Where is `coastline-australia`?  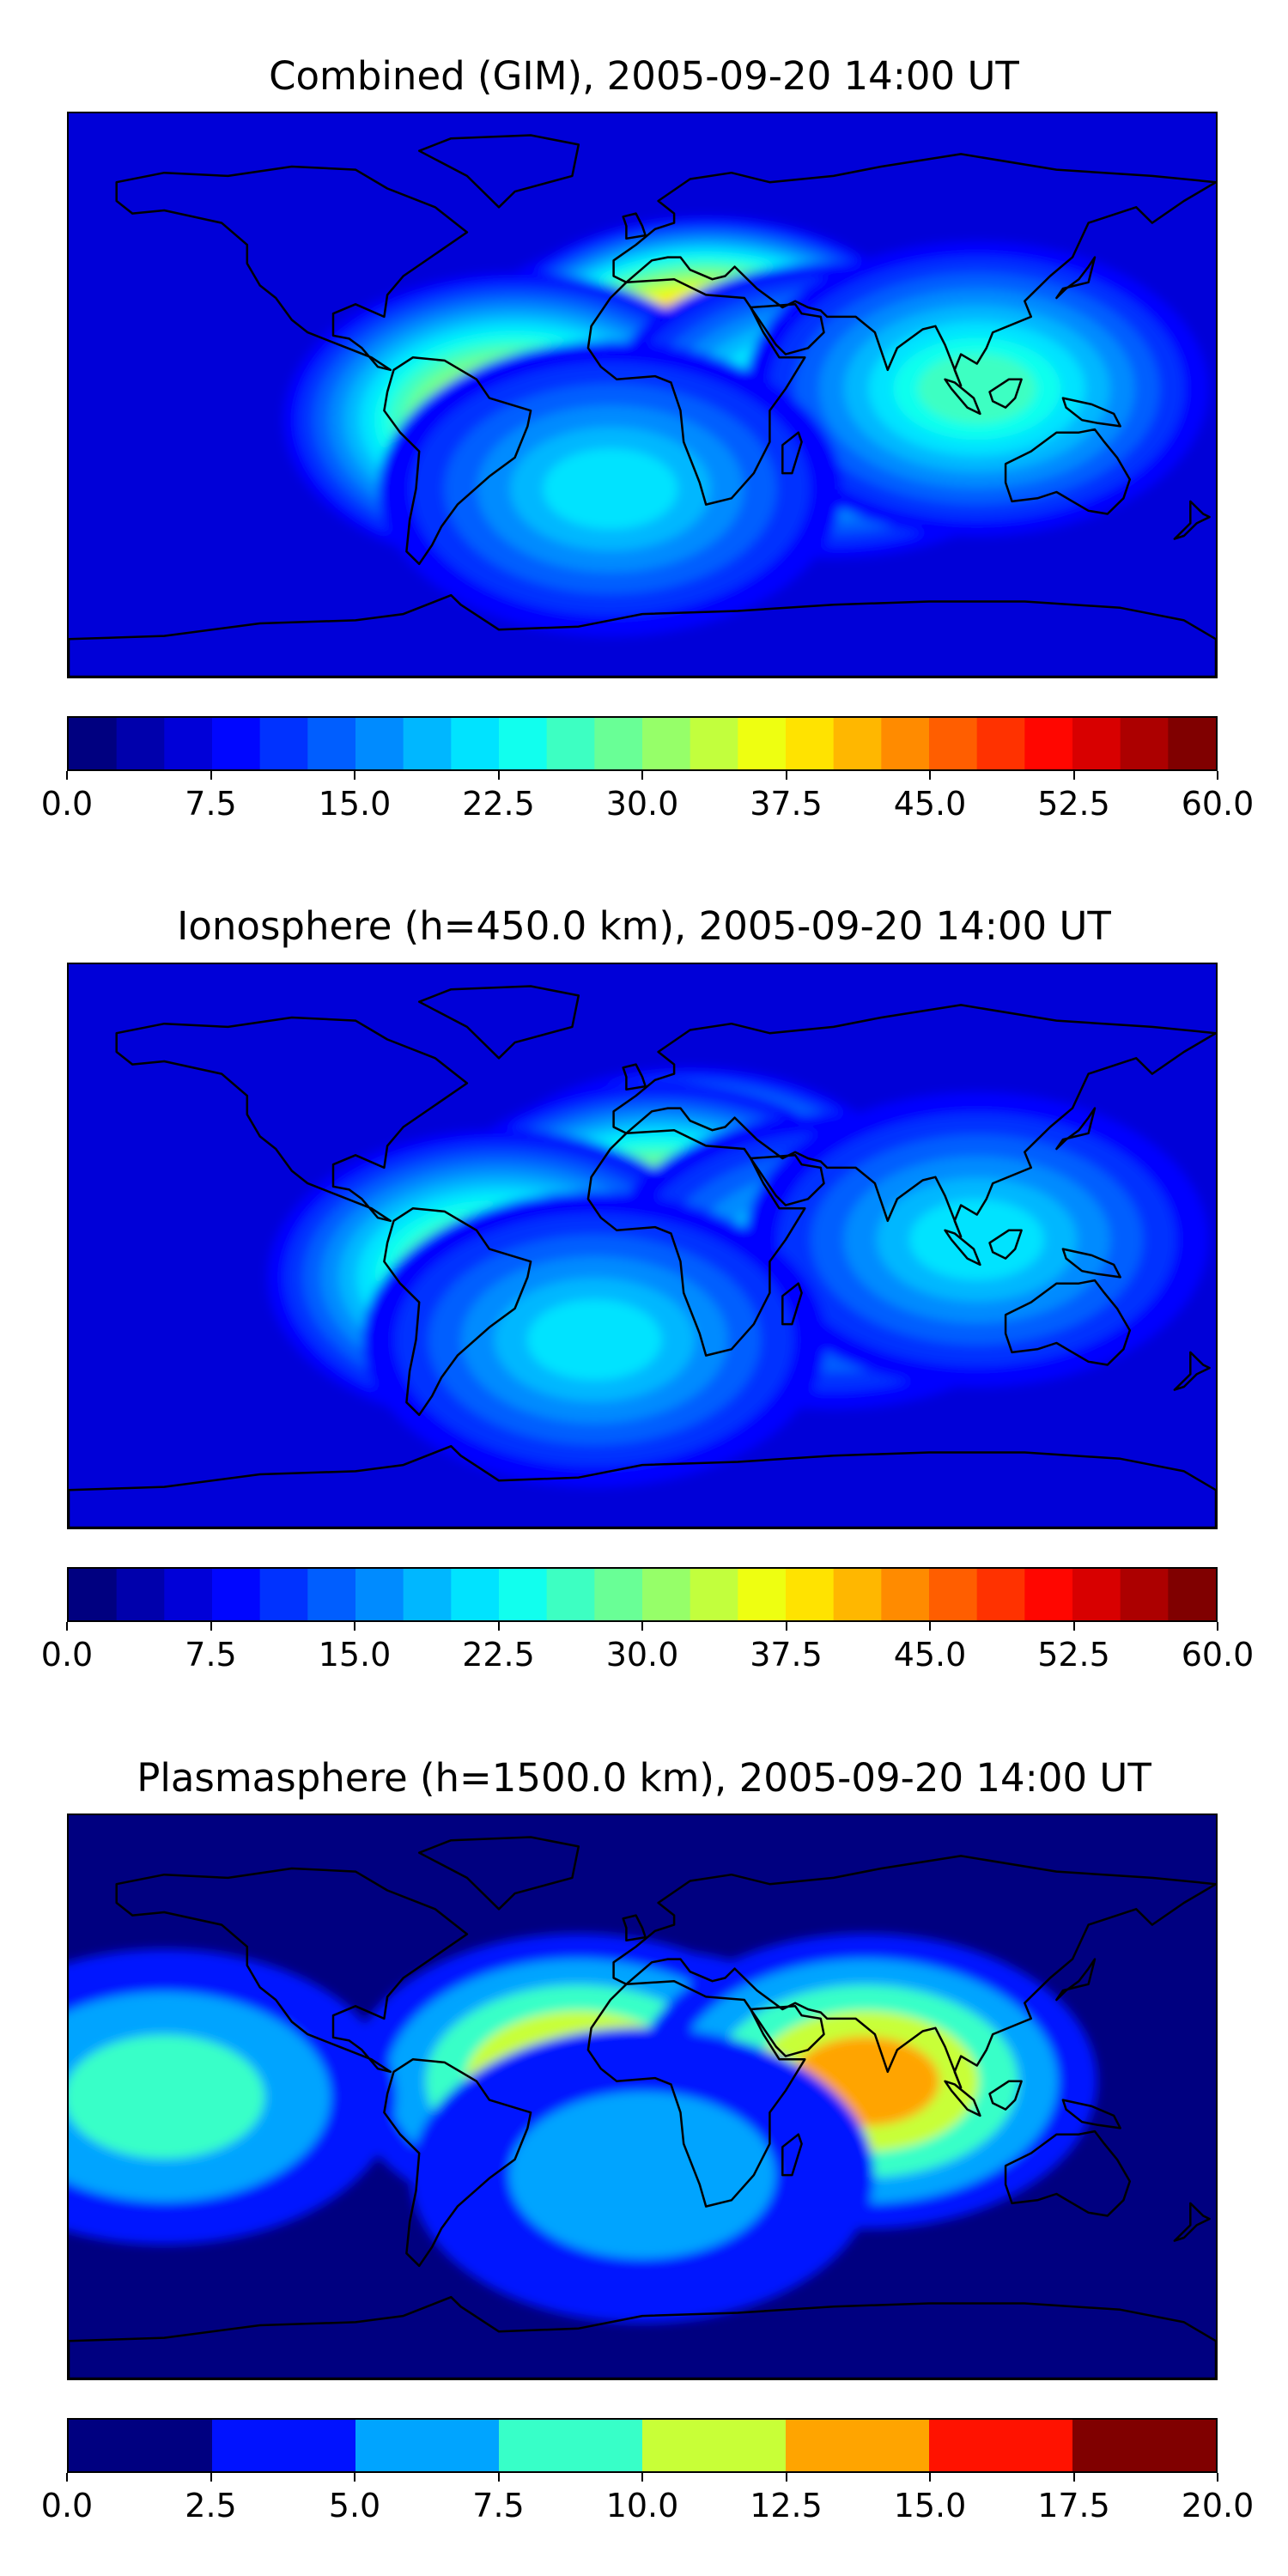
coastline-australia is located at coordinates (1068, 472).